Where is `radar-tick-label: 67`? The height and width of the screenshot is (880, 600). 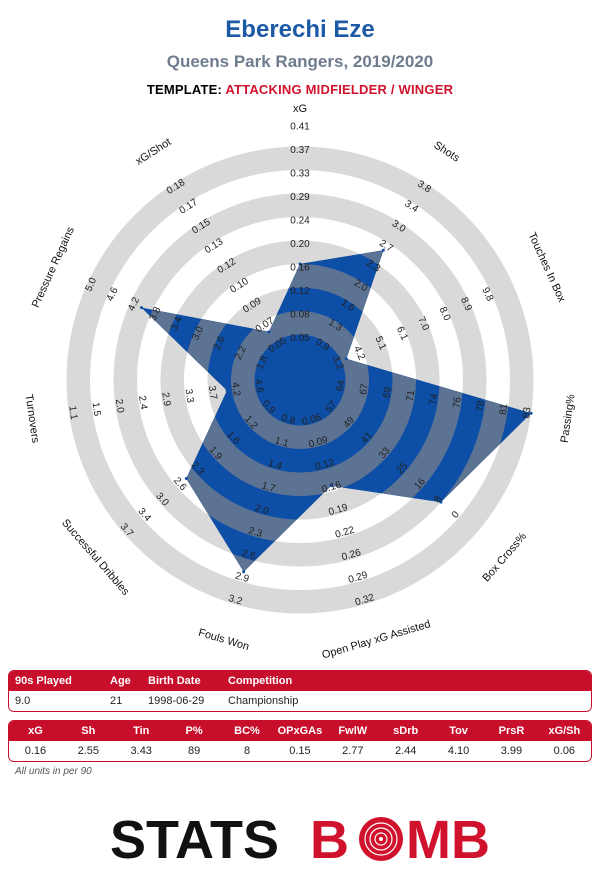
radar-tick-label: 67 is located at coordinates (364, 389).